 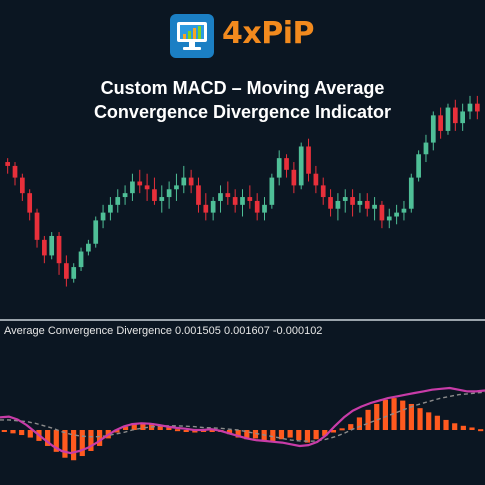 I want to click on monitor-chart-icon, so click(x=192, y=36).